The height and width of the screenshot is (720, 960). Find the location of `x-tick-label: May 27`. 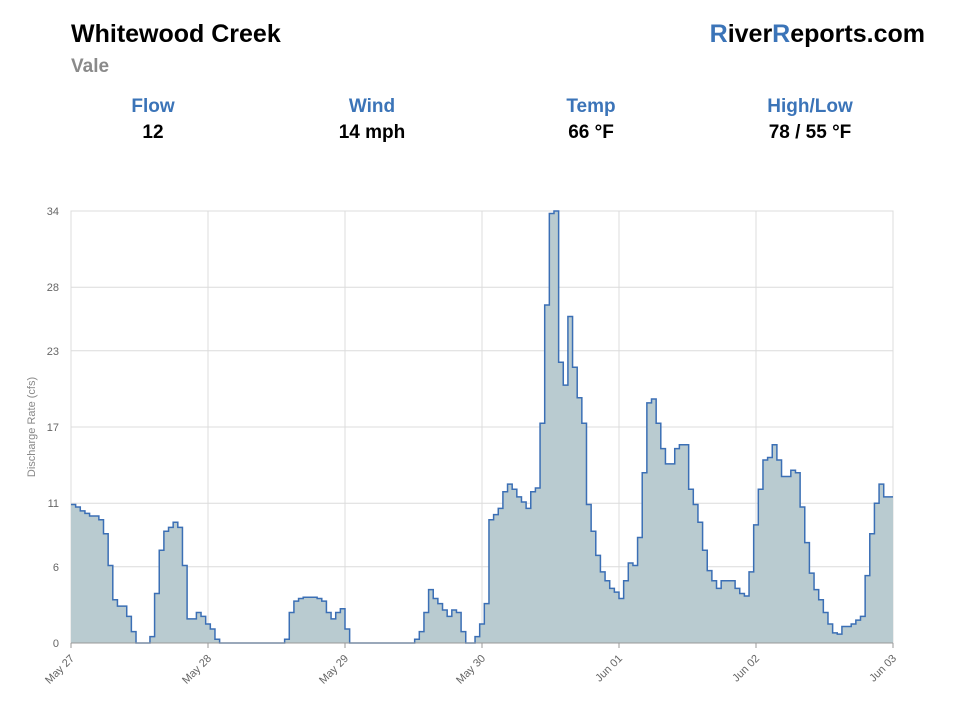

x-tick-label: May 27 is located at coordinates (60, 670).